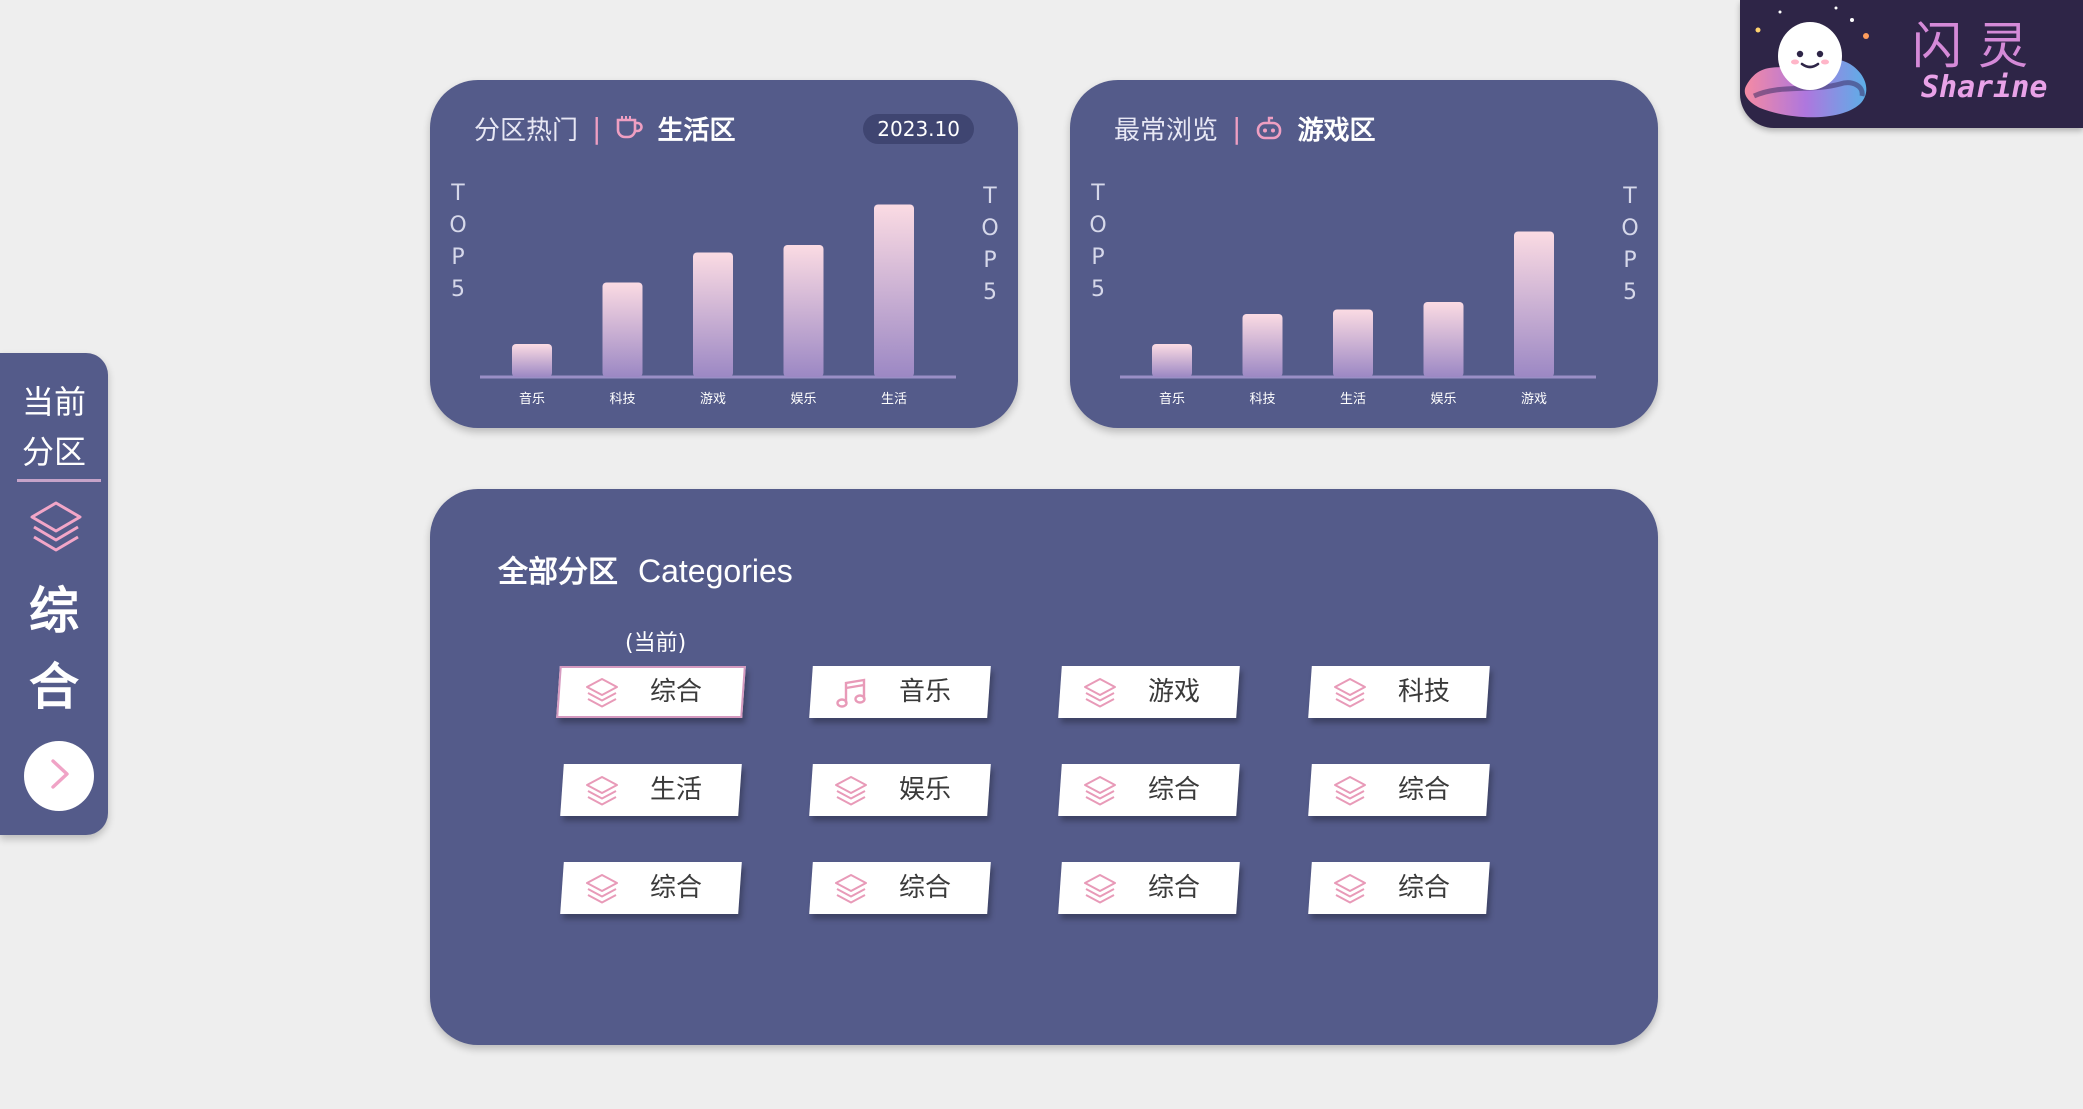 This screenshot has height=1109, width=2083. I want to click on current-zone-char-2: 合, so click(54, 687).